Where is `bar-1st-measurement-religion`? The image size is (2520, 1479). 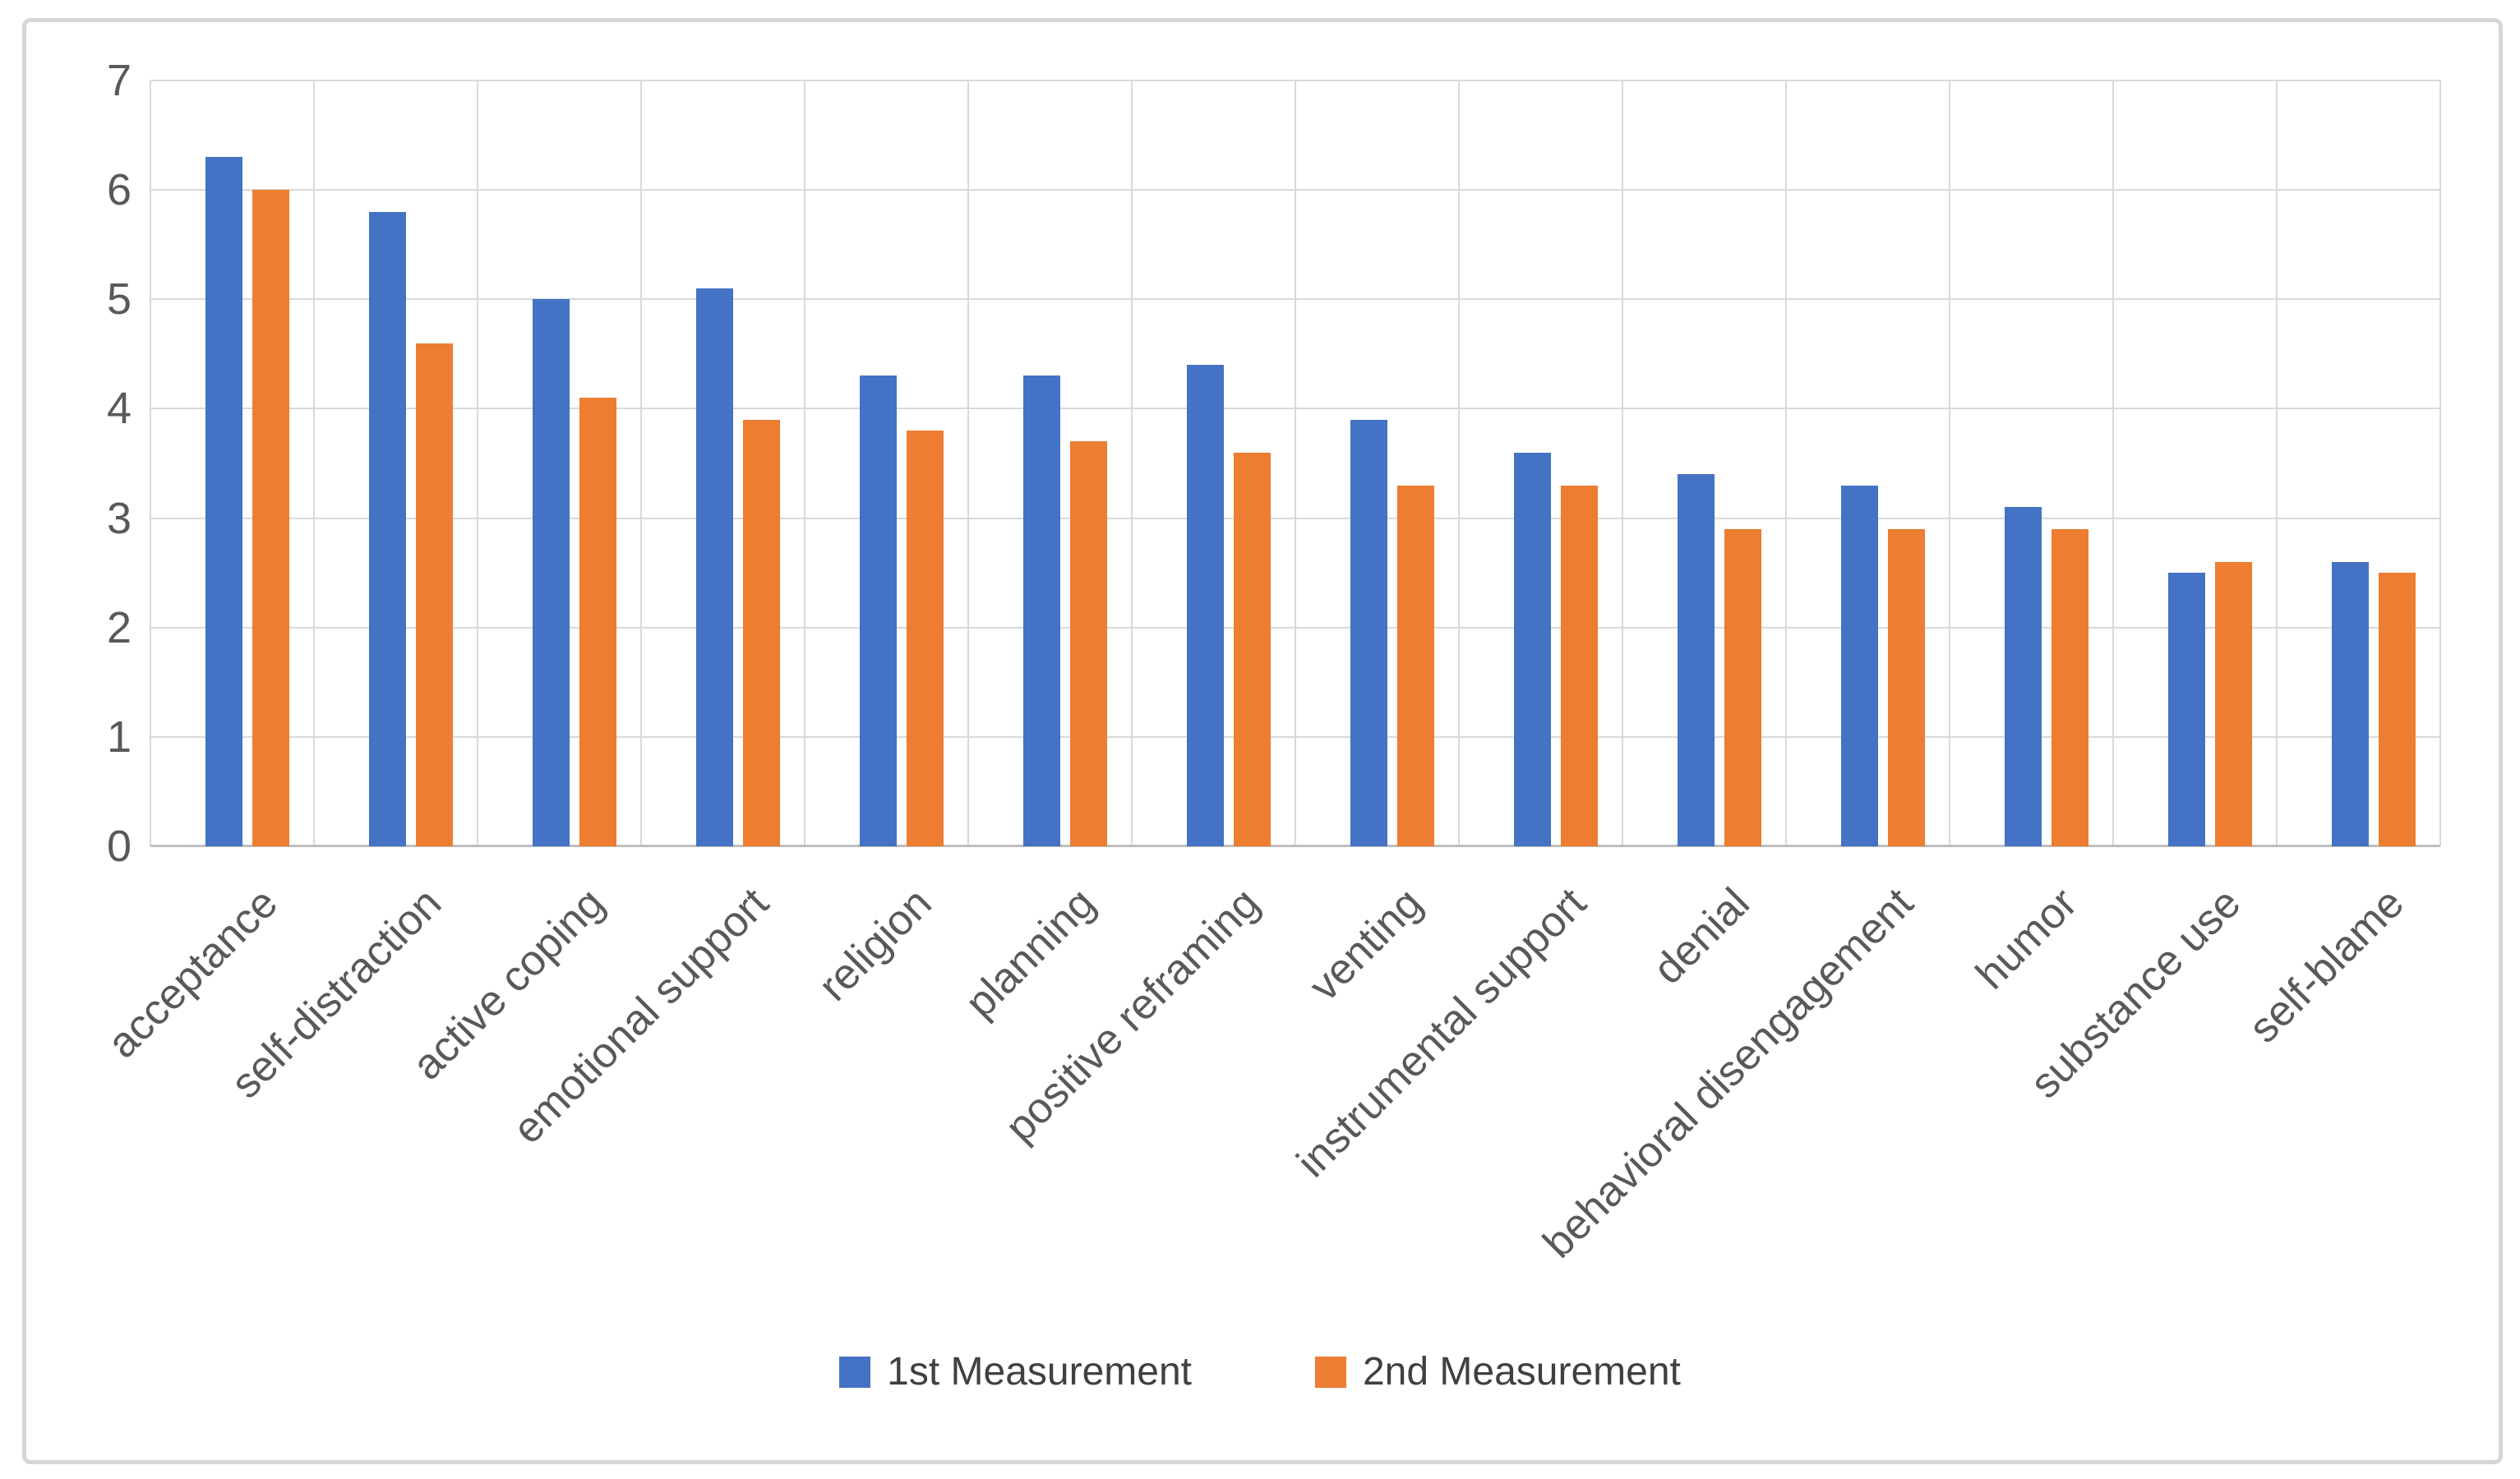 bar-1st-measurement-religion is located at coordinates (878, 611).